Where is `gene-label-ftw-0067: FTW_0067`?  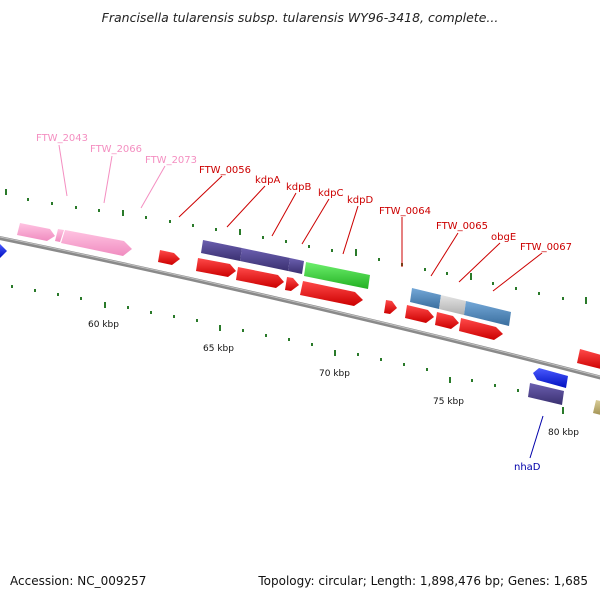
gene-label-ftw-0067: FTW_0067 is located at coordinates (546, 247).